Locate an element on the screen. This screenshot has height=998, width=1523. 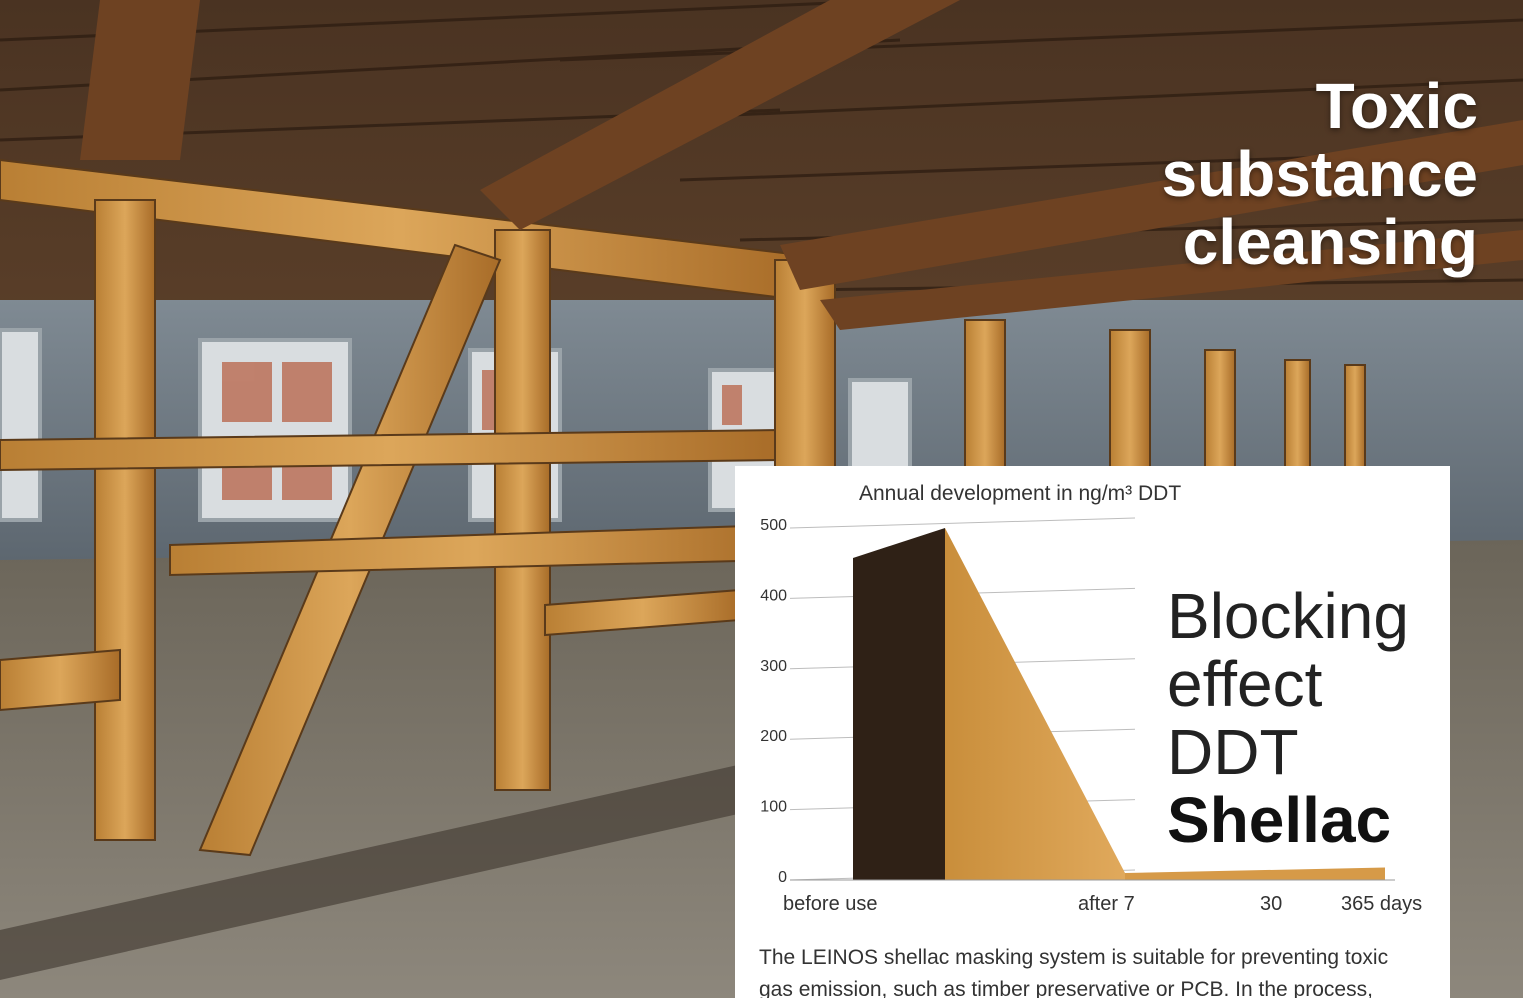
overlay-line-1: Blocking is located at coordinates (1288, 616).